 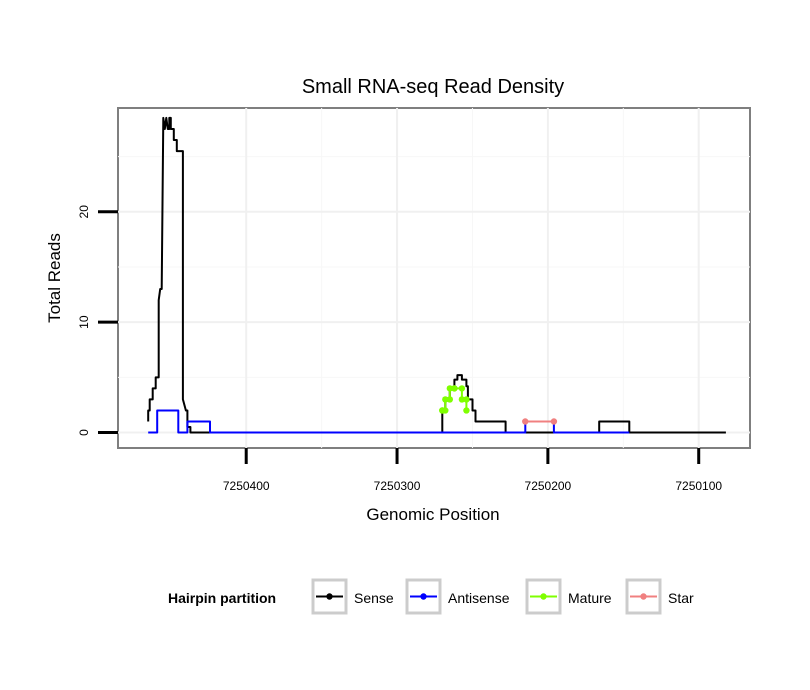 What do you see at coordinates (643, 596) in the screenshot?
I see `legend-key-point-star` at bounding box center [643, 596].